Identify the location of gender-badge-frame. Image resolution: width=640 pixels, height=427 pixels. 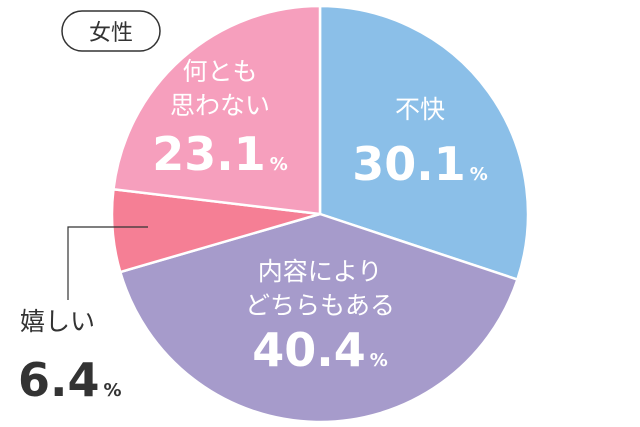
(111, 31).